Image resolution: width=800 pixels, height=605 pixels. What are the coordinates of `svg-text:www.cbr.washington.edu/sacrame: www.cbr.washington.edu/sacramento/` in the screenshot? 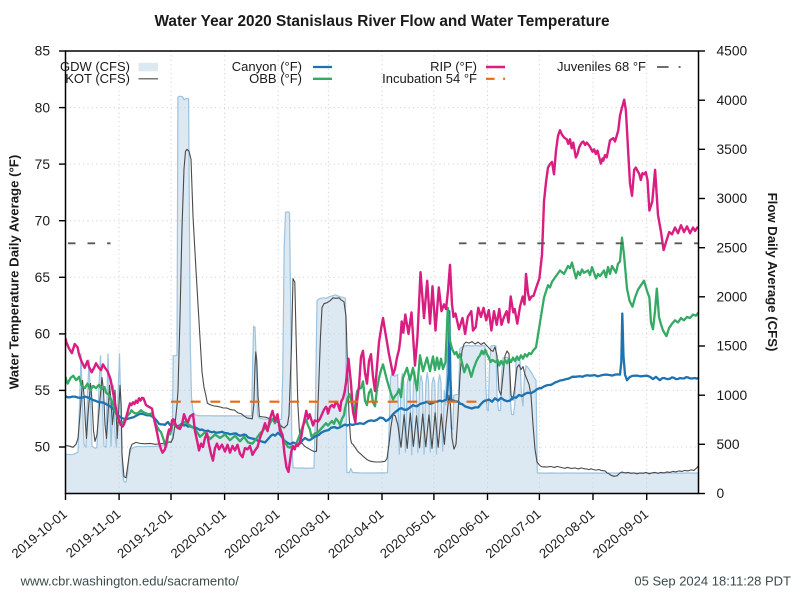 It's located at (130, 581).